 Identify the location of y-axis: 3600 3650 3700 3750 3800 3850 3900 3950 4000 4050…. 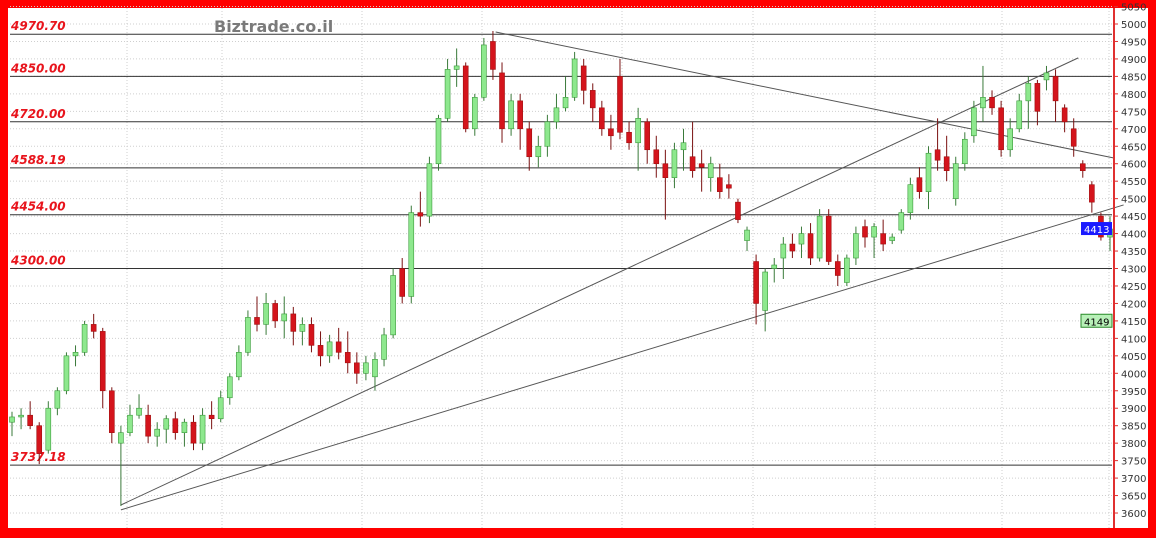
(1130, 261).